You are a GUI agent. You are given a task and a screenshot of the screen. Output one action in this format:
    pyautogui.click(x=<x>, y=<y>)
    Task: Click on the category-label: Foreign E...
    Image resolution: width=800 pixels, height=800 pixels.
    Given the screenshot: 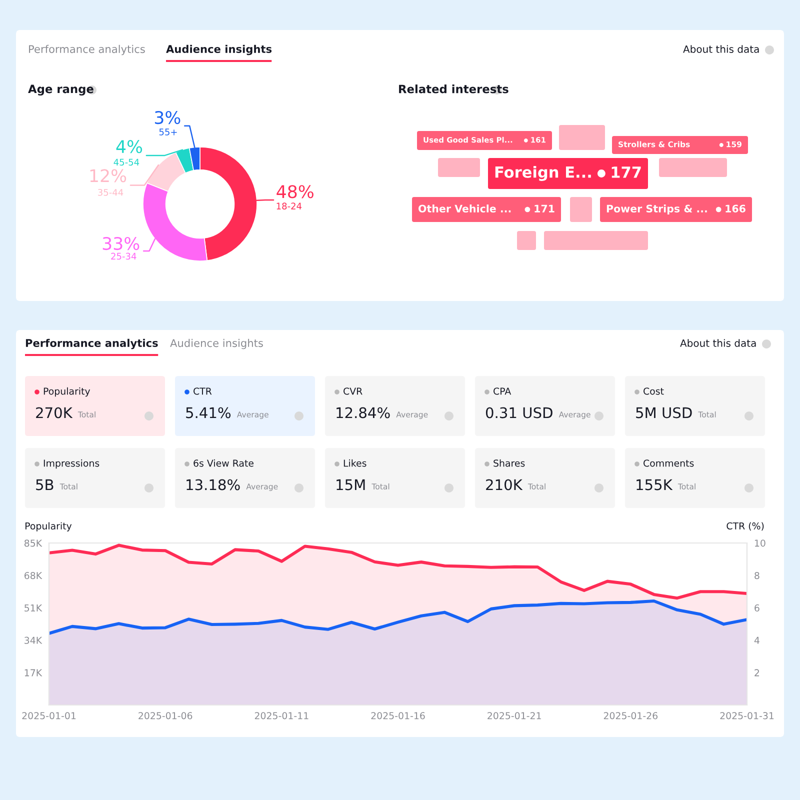 What is the action you would take?
    pyautogui.click(x=543, y=173)
    